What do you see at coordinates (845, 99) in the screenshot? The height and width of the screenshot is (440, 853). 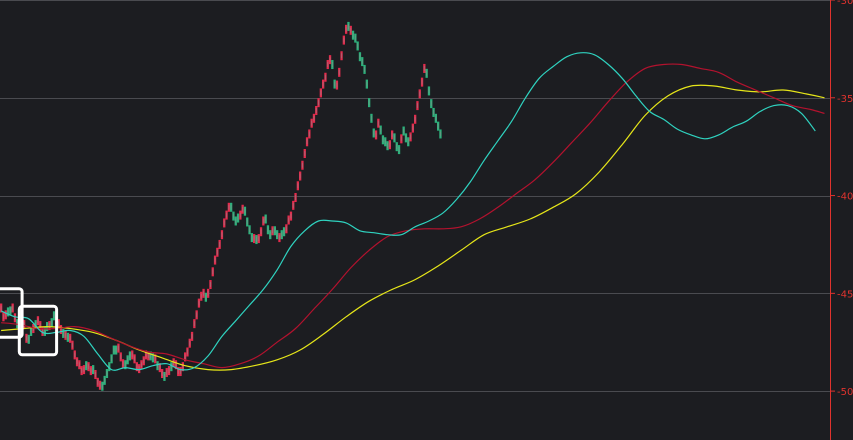 I see `y-tick-label: -35` at bounding box center [845, 99].